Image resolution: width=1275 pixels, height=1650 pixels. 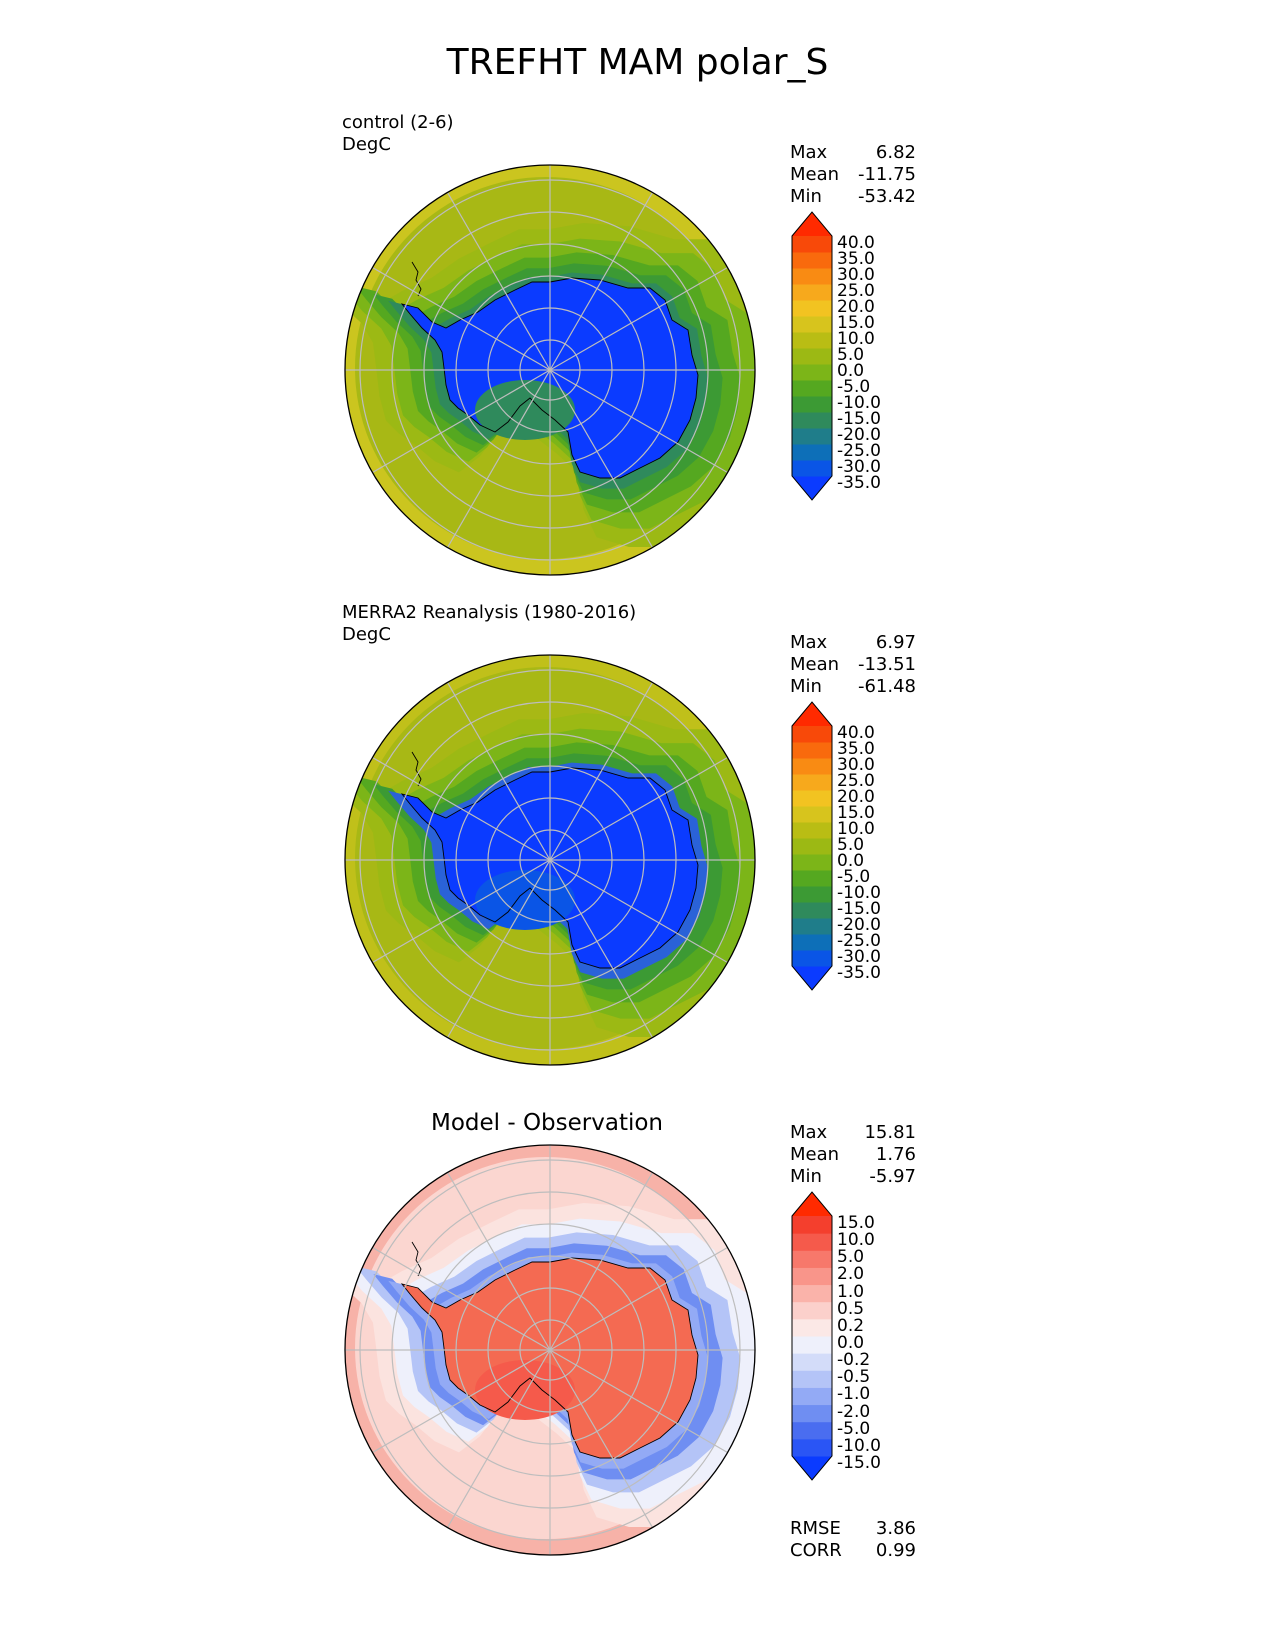 I want to click on coastline, so click(x=549, y=378).